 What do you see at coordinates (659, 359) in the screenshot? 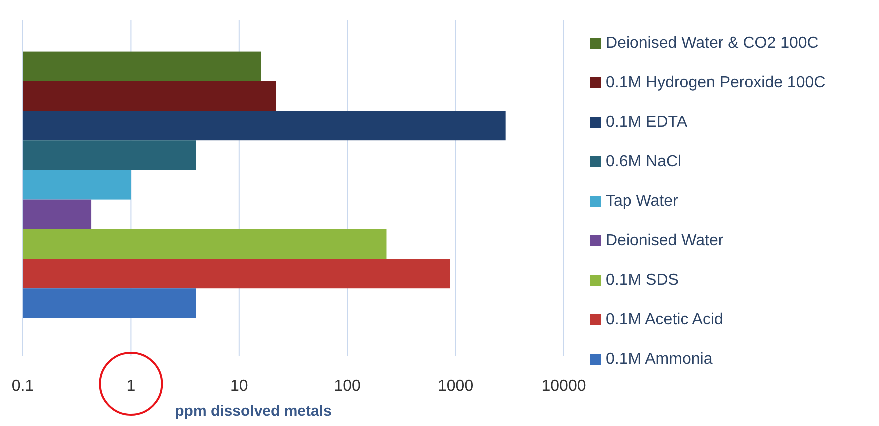
I see `legend-label: 0.1M Ammonia` at bounding box center [659, 359].